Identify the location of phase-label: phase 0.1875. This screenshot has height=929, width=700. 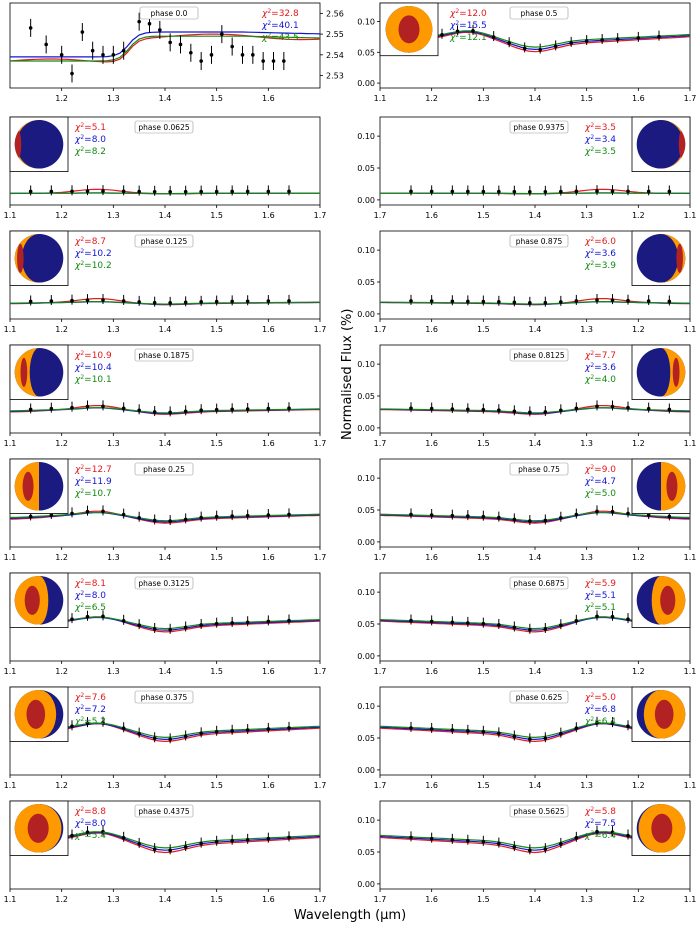
(163, 355).